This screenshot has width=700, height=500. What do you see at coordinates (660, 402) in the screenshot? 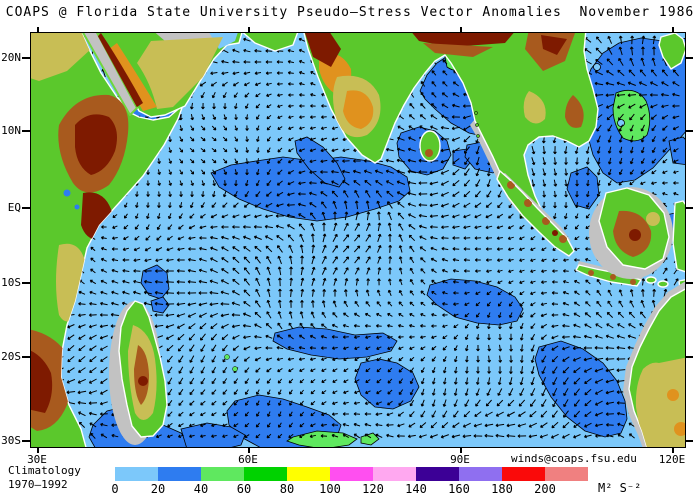
I see `terrain-australia` at bounding box center [660, 402].